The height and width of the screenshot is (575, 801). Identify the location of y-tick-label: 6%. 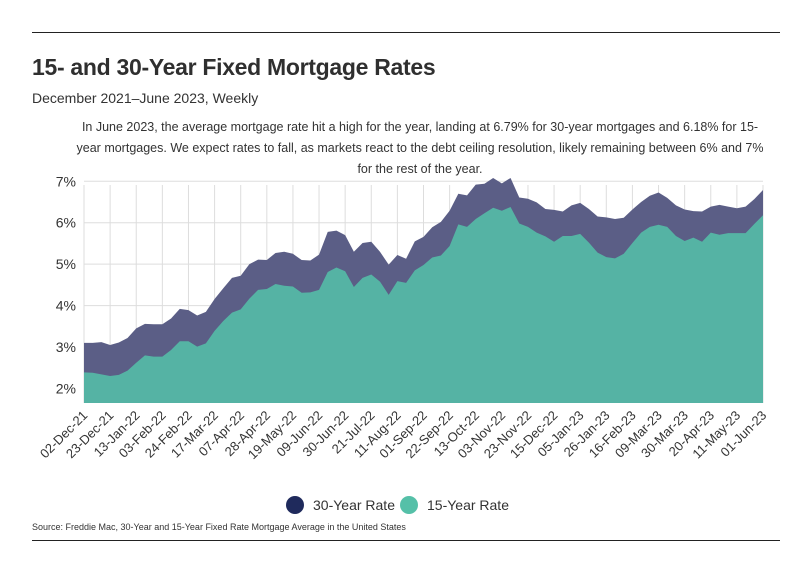
(66, 223).